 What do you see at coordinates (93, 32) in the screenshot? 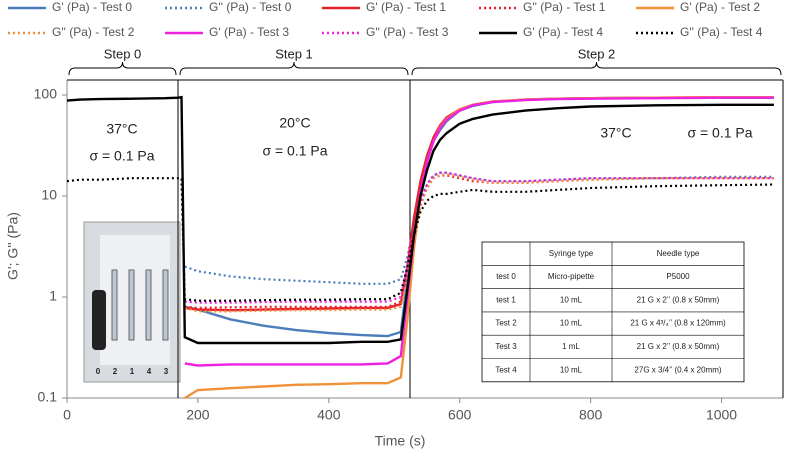
I see `legend-label: G'' (Pa) - Test 2` at bounding box center [93, 32].